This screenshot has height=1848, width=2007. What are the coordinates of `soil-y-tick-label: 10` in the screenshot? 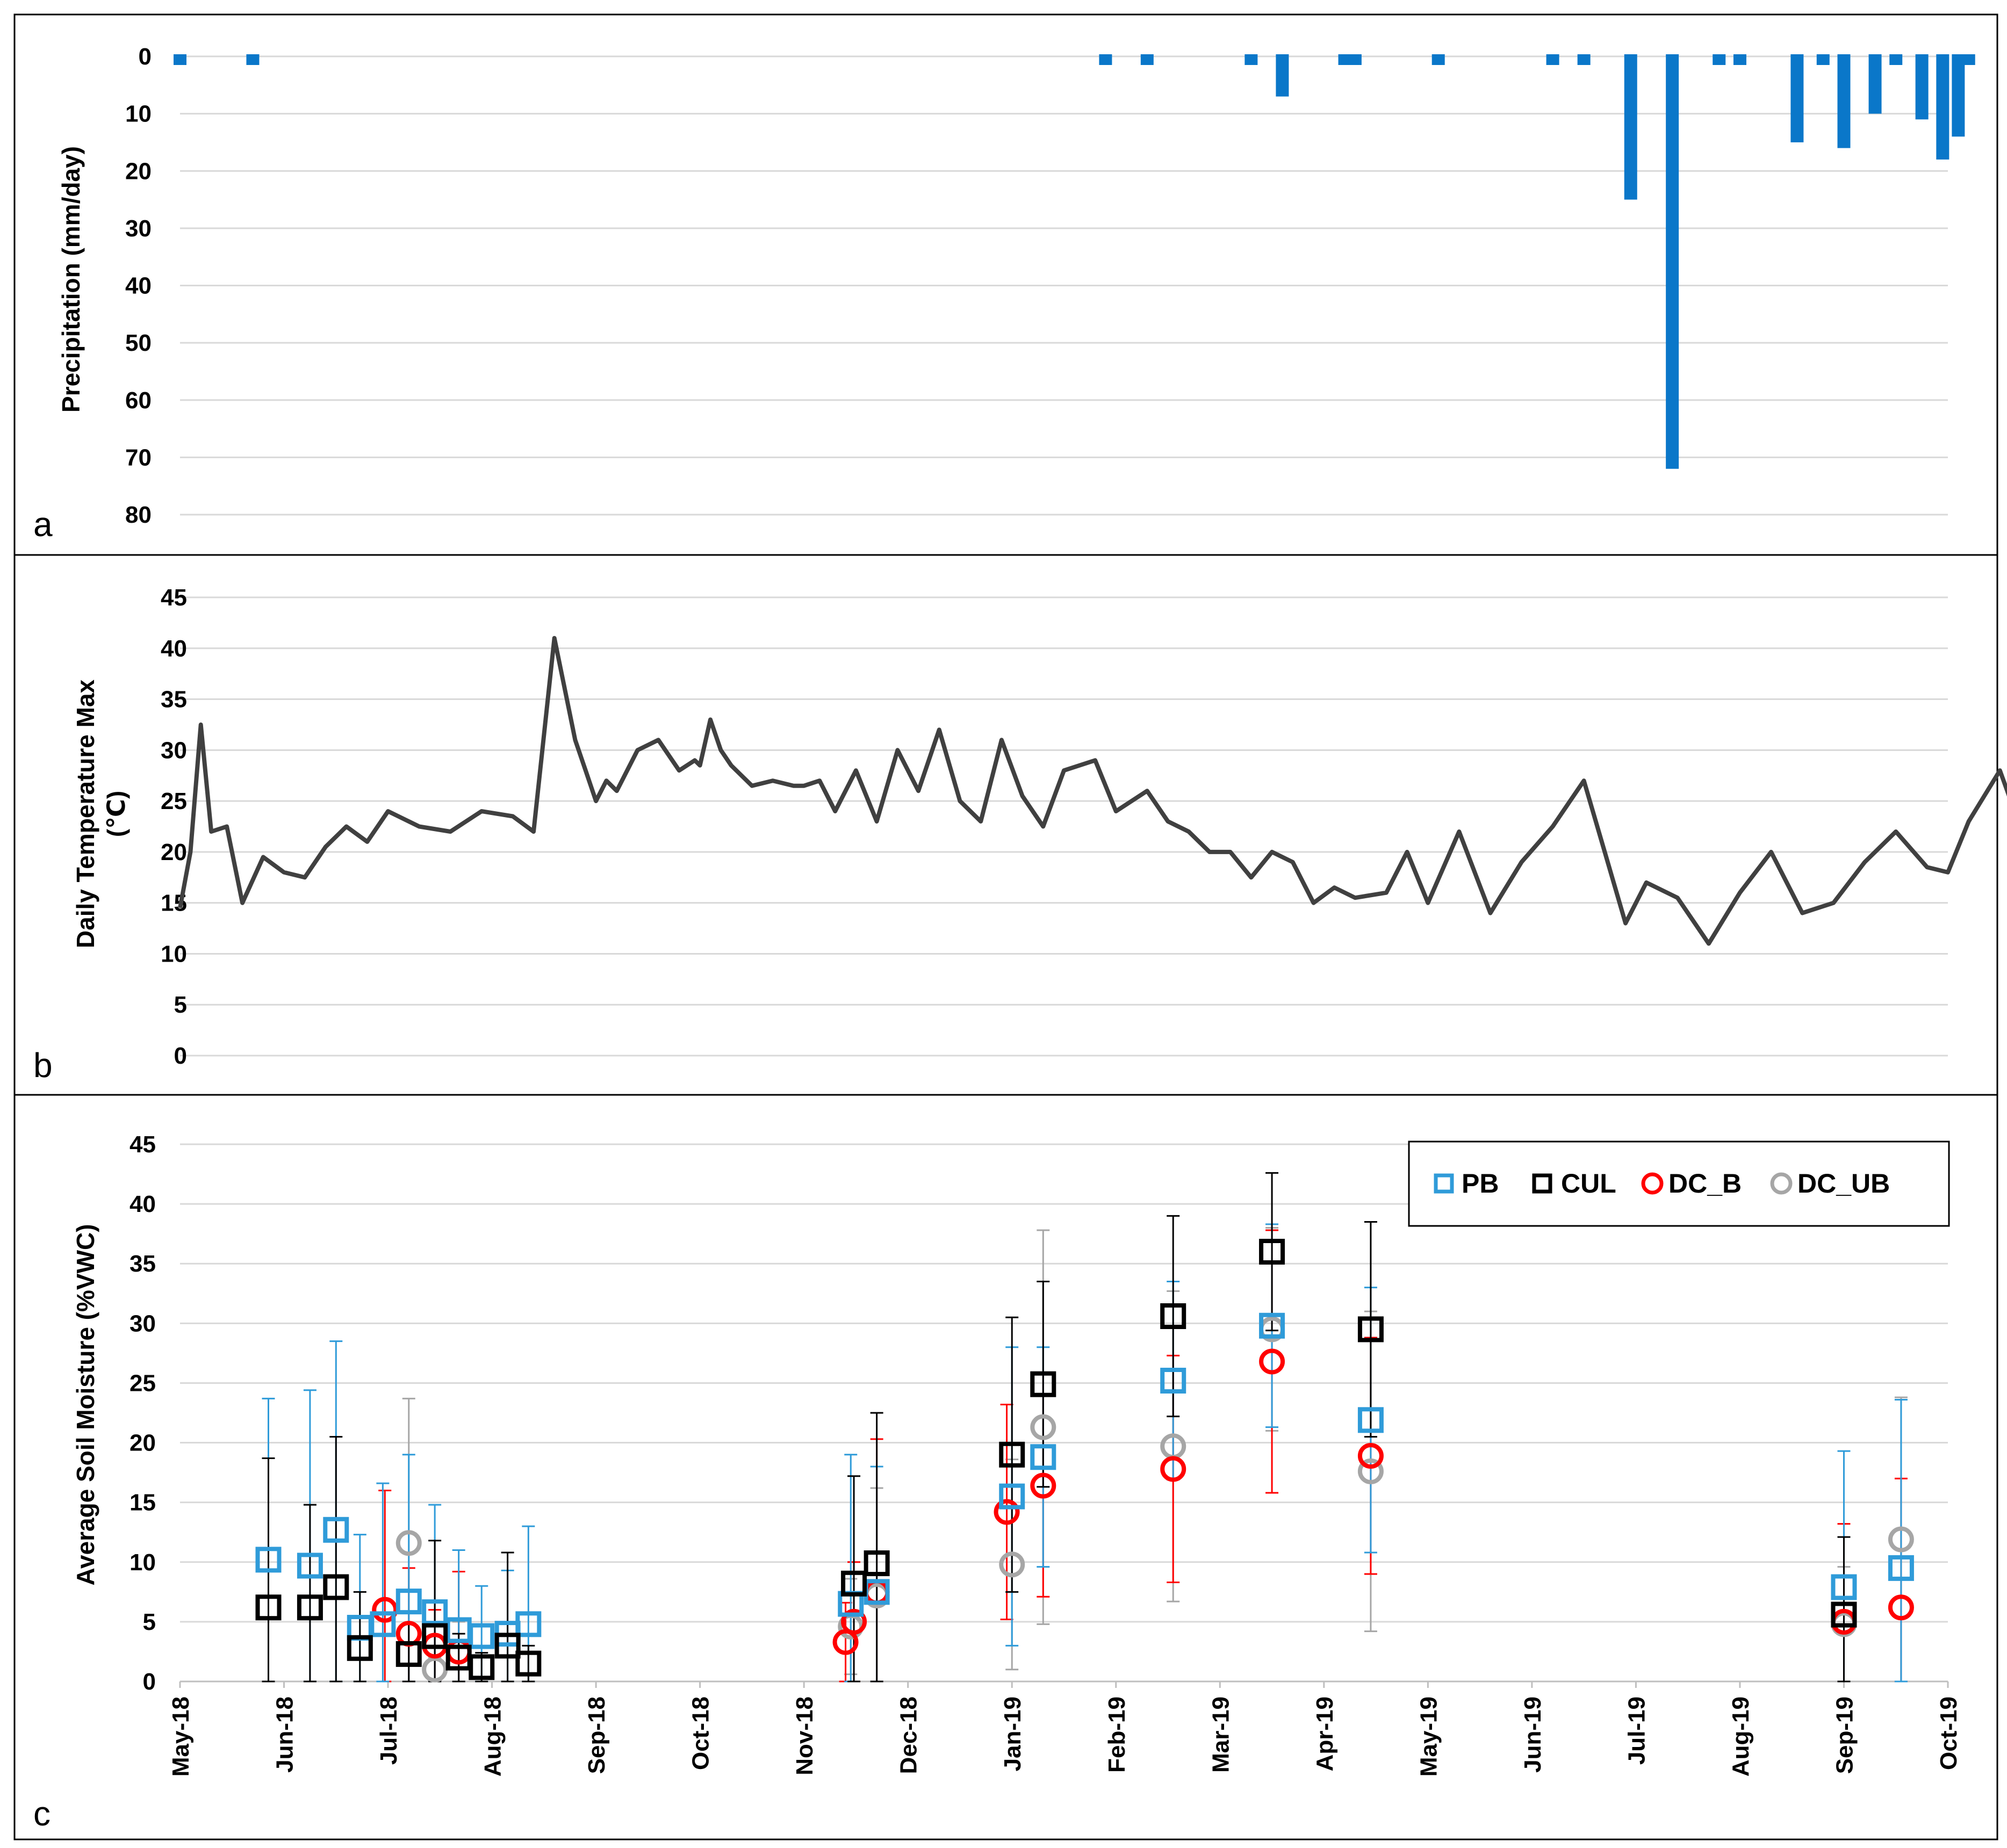 It's located at (143, 1562).